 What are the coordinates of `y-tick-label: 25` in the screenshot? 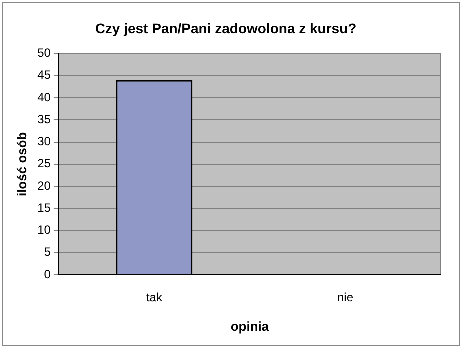 It's located at (45, 163).